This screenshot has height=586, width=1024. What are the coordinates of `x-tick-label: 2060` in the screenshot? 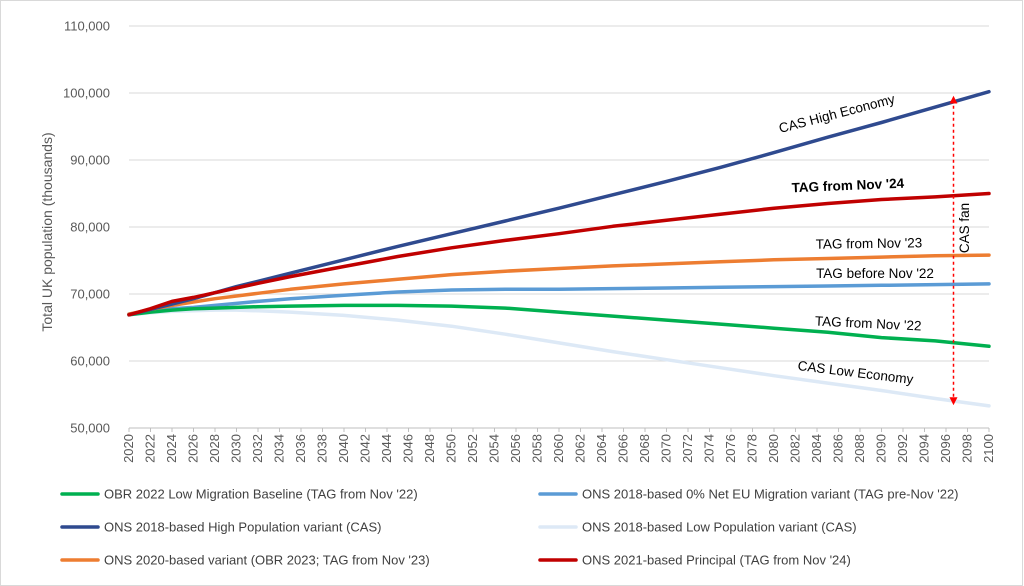 It's located at (558, 448).